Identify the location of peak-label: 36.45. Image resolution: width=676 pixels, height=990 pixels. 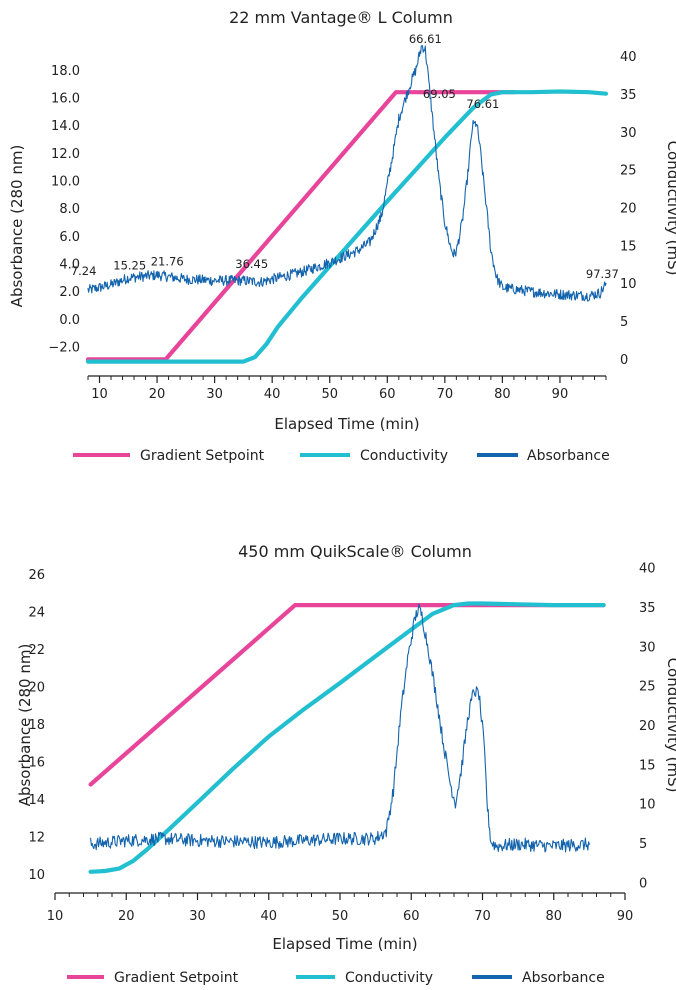
(251, 264).